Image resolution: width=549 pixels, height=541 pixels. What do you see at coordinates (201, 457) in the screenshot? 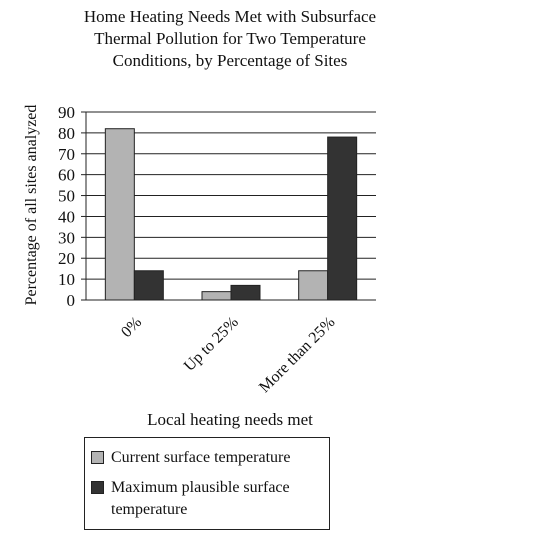
I see `legend-label-current: Current surface temperature` at bounding box center [201, 457].